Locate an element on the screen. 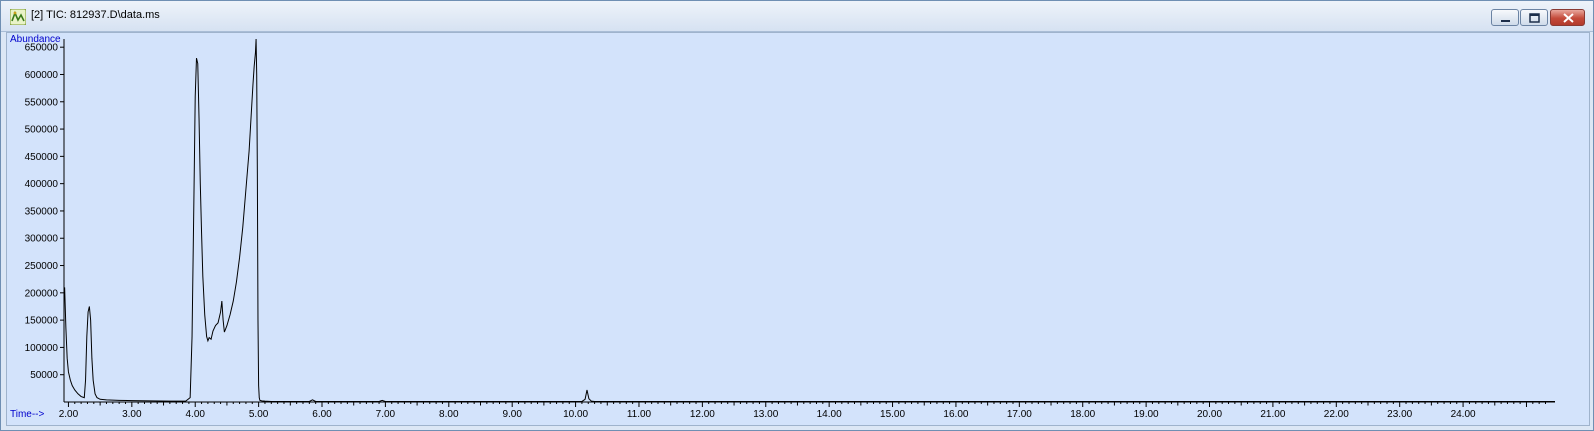 This screenshot has width=1594, height=431. x-tick-label: 13.00 is located at coordinates (765, 414).